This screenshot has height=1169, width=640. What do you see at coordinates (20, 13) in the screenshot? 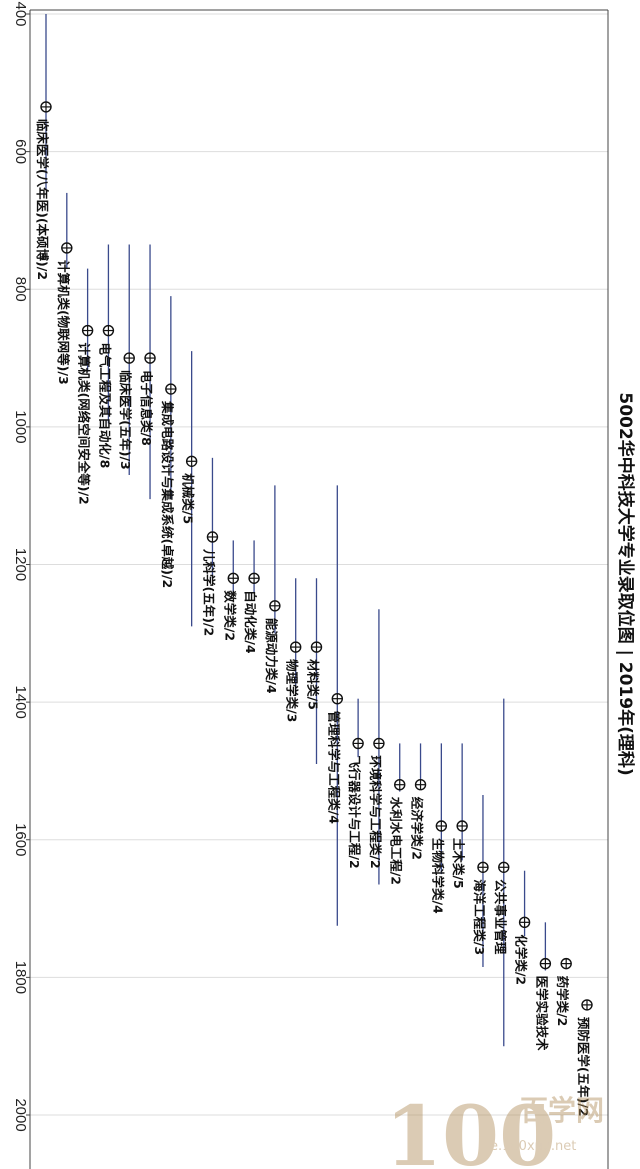
I see `tick-label: 400` at bounding box center [20, 13].